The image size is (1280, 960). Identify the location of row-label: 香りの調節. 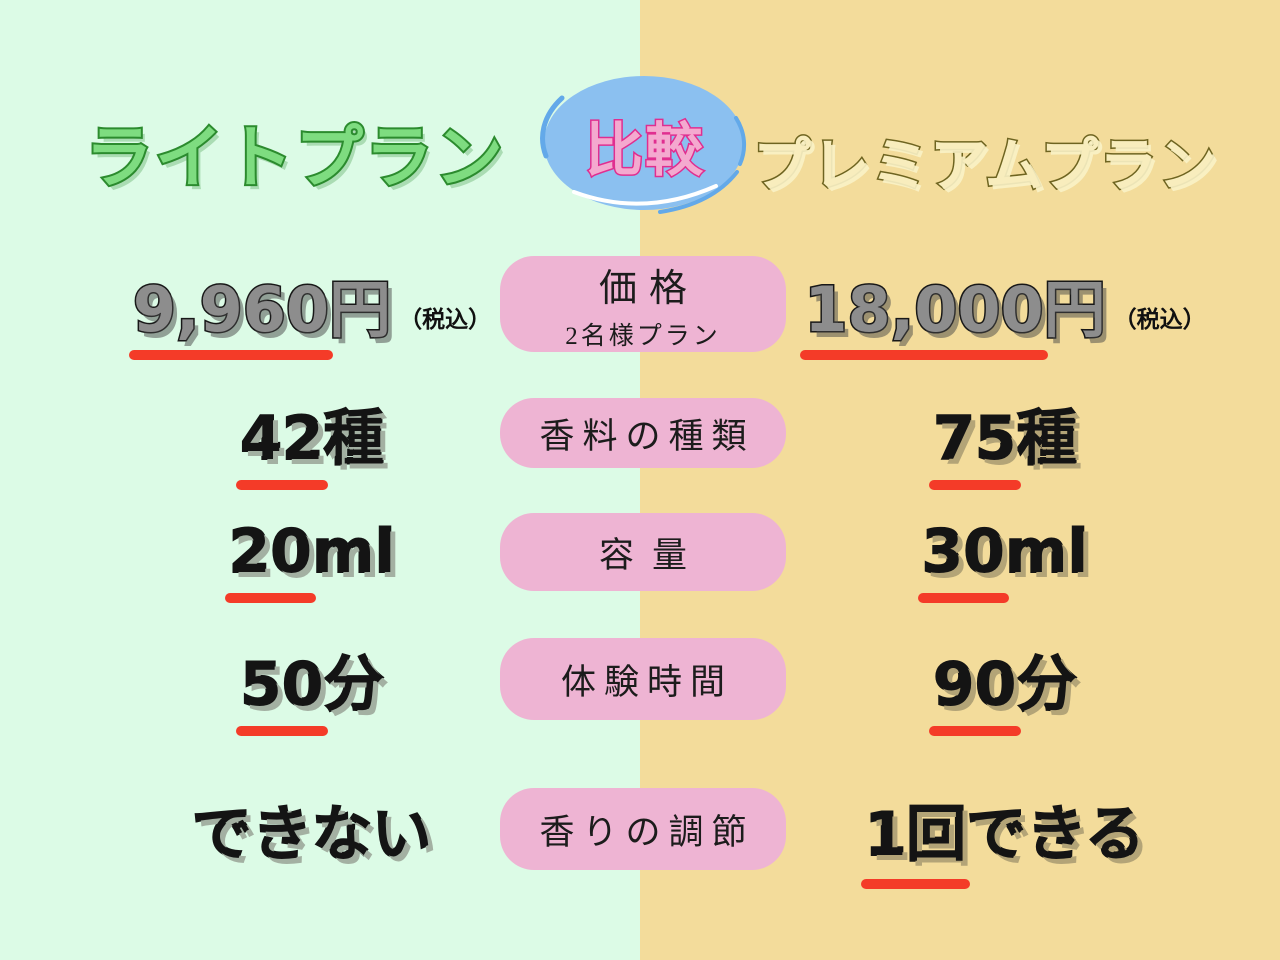
(647, 832).